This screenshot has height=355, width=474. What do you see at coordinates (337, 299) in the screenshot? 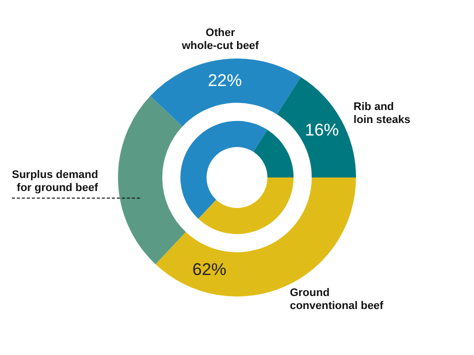
I see `slice-label: Ground conventional beef` at bounding box center [337, 299].